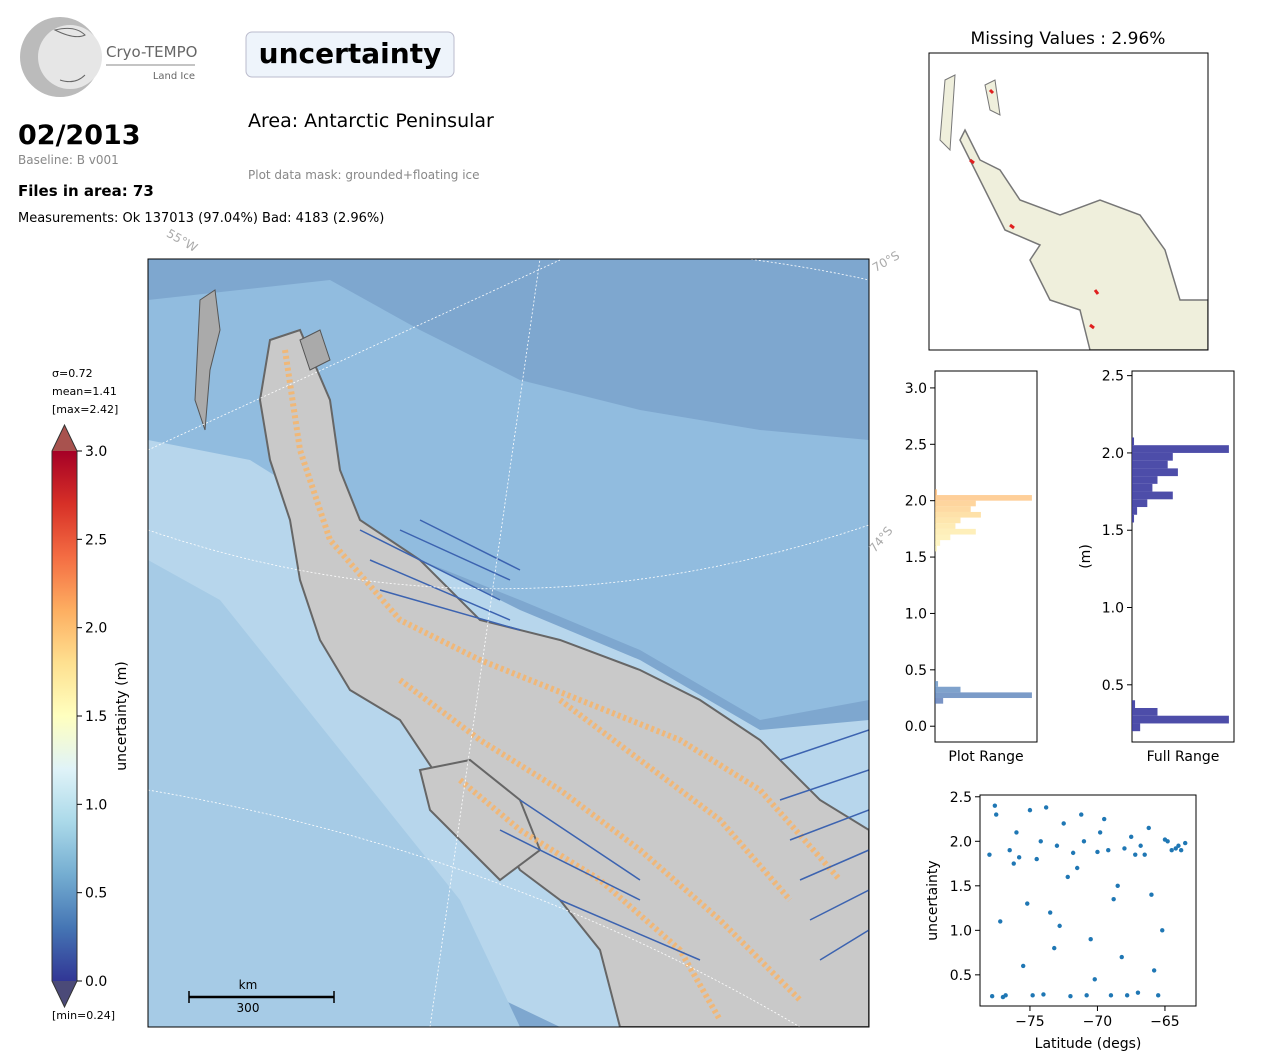 The height and width of the screenshot is (1064, 1272). I want to click on logo-subtitle: Land Ice, so click(174, 76).